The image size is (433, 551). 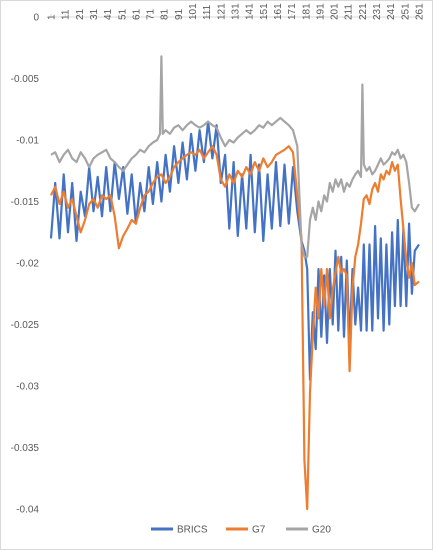 What do you see at coordinates (405, 11) in the screenshot?
I see `x-tick-label: 251` at bounding box center [405, 11].